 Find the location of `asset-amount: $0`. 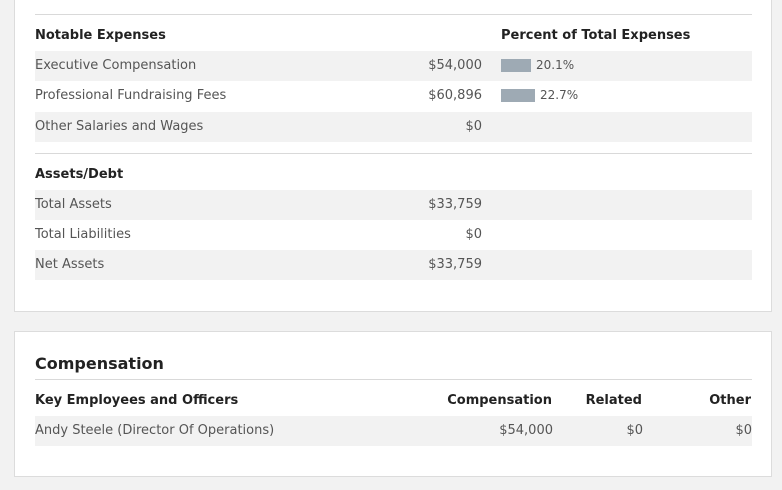

asset-amount: $0 is located at coordinates (473, 234).